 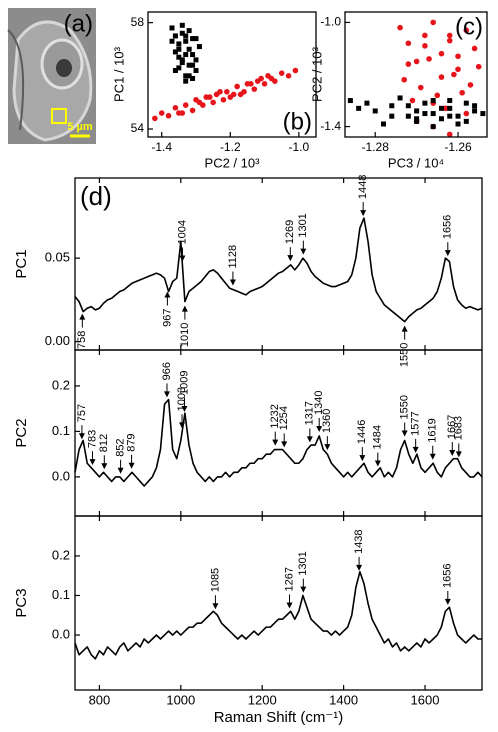 What do you see at coordinates (405, 407) in the screenshot?
I see `annotation-label: 1550` at bounding box center [405, 407].